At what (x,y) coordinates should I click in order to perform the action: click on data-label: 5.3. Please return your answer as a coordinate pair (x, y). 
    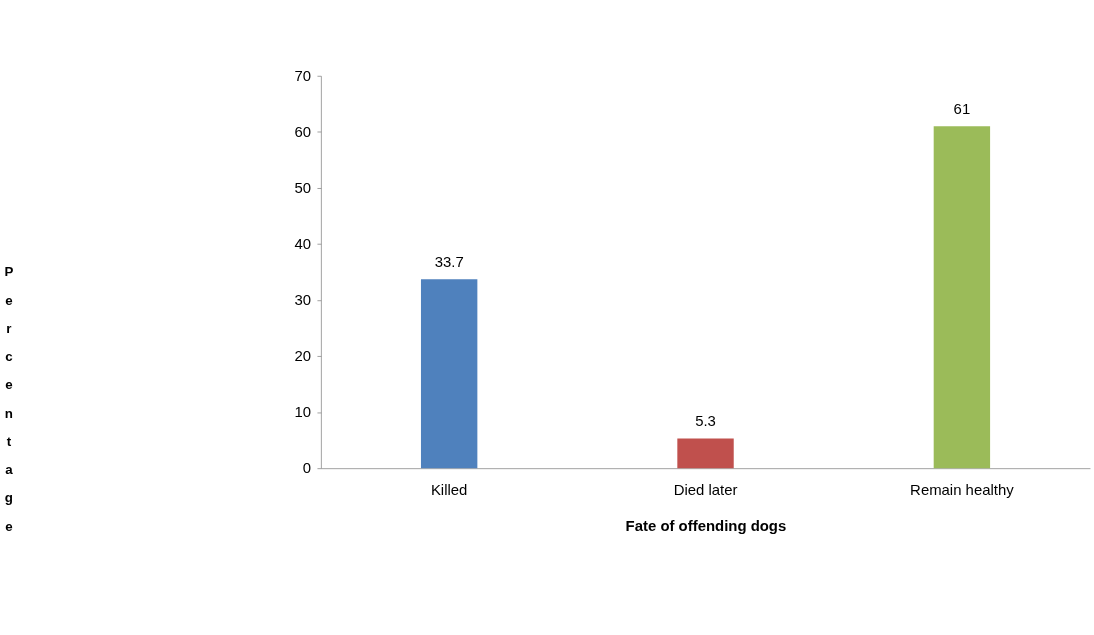
    Looking at the image, I should click on (705, 421).